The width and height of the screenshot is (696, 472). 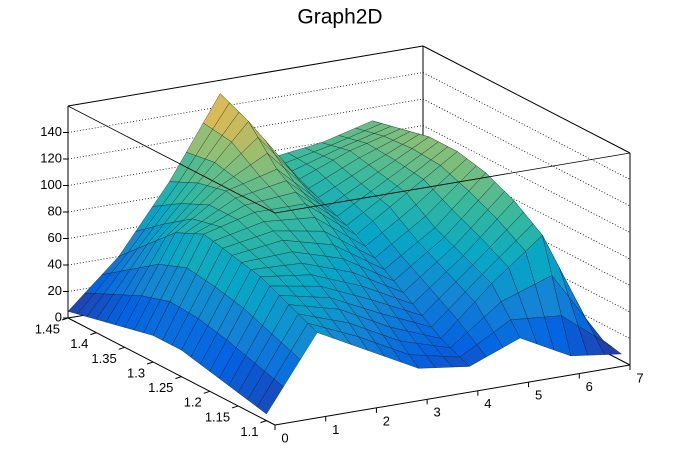 I want to click on z-tick-label: 140, so click(x=51, y=131).